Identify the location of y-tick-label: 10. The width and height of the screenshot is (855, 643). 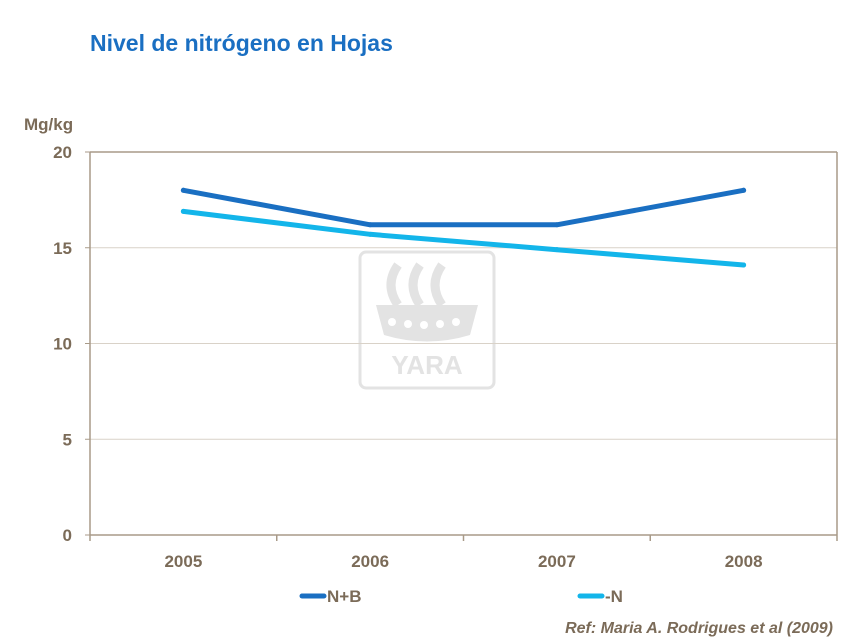
(62, 344).